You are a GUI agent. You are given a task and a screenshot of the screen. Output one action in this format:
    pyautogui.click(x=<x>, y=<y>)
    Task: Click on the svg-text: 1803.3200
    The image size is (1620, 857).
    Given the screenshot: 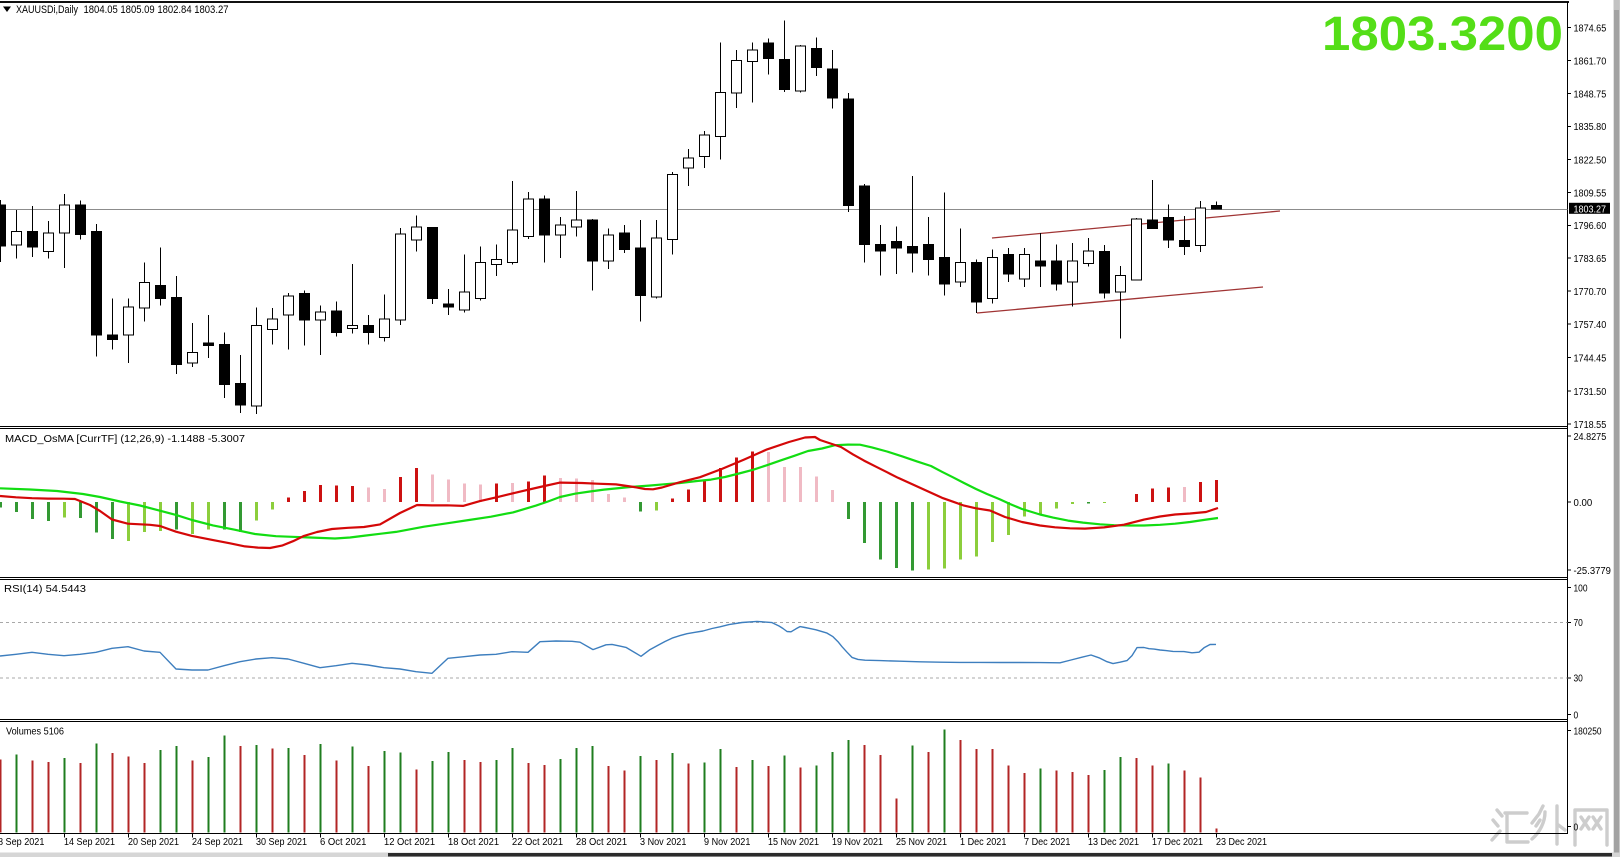 What is the action you would take?
    pyautogui.click(x=1442, y=34)
    